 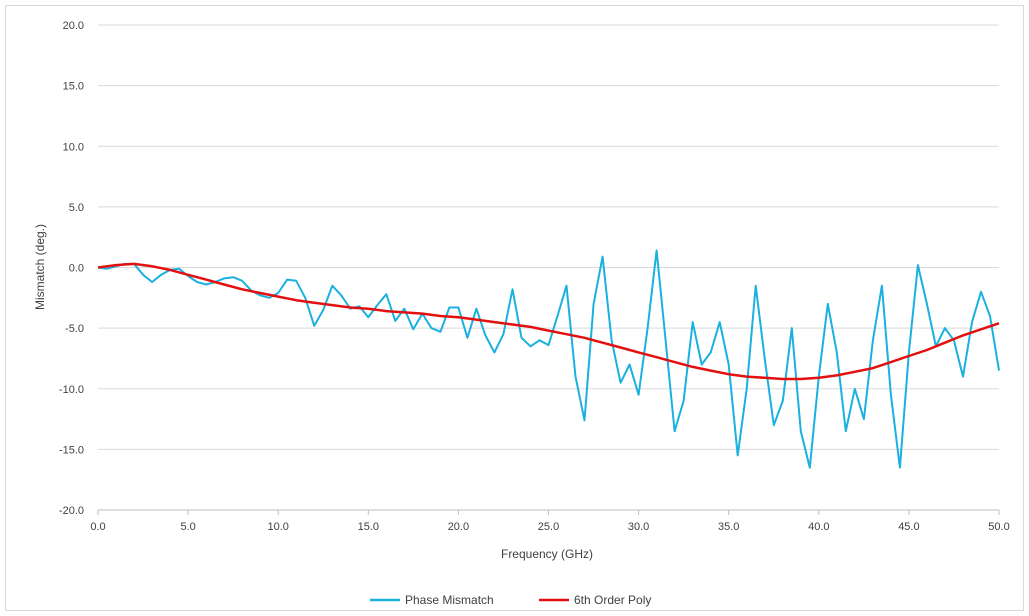 What do you see at coordinates (638, 527) in the screenshot?
I see `x-tick-label: 30.0` at bounding box center [638, 527].